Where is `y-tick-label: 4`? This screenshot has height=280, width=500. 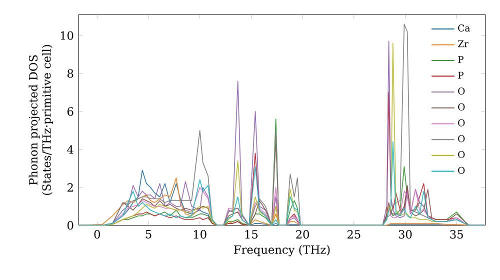
y-tick-label: 4 is located at coordinates (70, 149).